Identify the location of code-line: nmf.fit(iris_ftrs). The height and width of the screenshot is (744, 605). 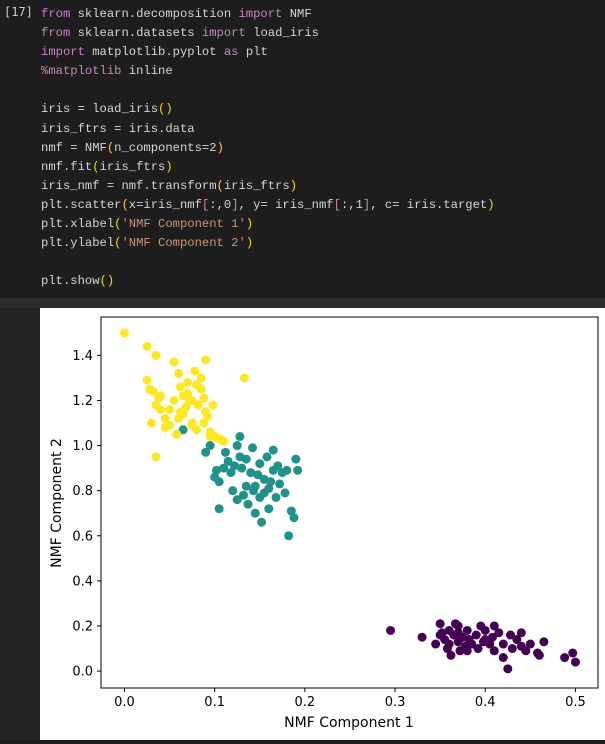
(268, 167).